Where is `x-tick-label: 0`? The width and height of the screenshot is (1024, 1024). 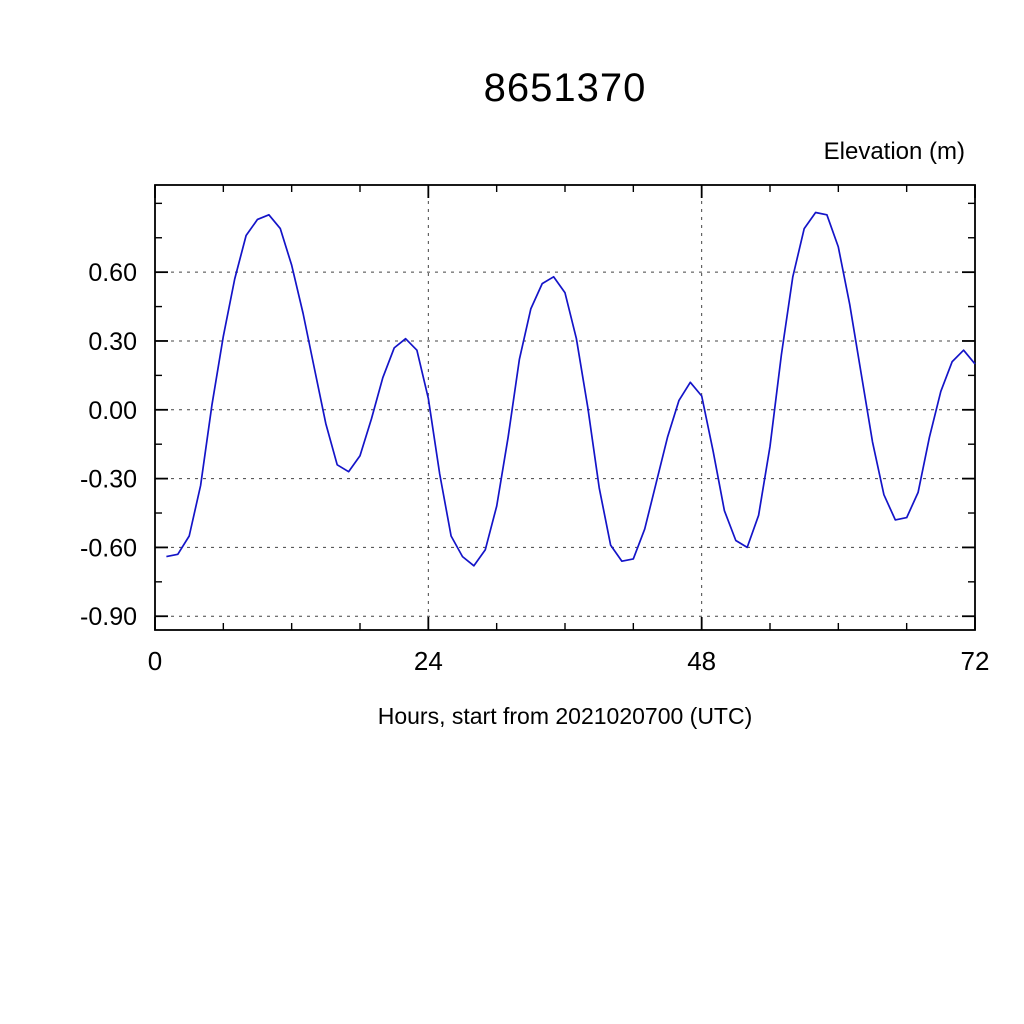 x-tick-label: 0 is located at coordinates (155, 661).